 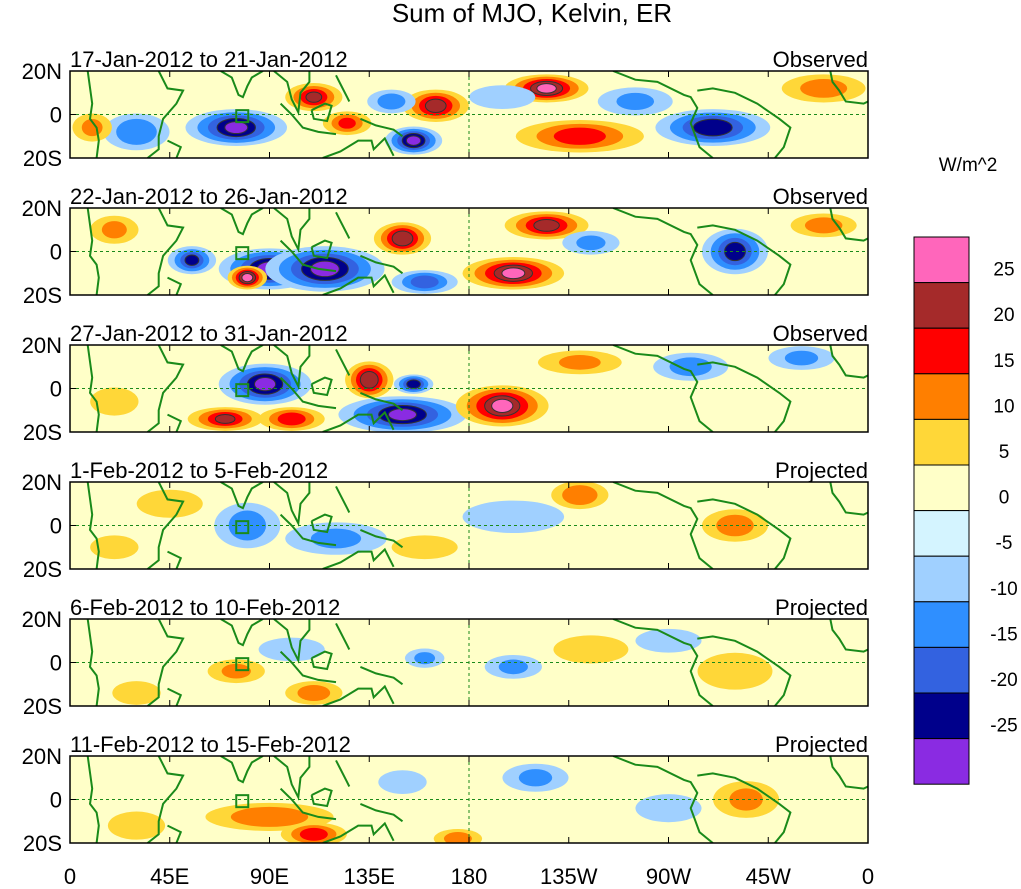 What do you see at coordinates (1004, 452) in the screenshot?
I see `colorbar-label: 5` at bounding box center [1004, 452].